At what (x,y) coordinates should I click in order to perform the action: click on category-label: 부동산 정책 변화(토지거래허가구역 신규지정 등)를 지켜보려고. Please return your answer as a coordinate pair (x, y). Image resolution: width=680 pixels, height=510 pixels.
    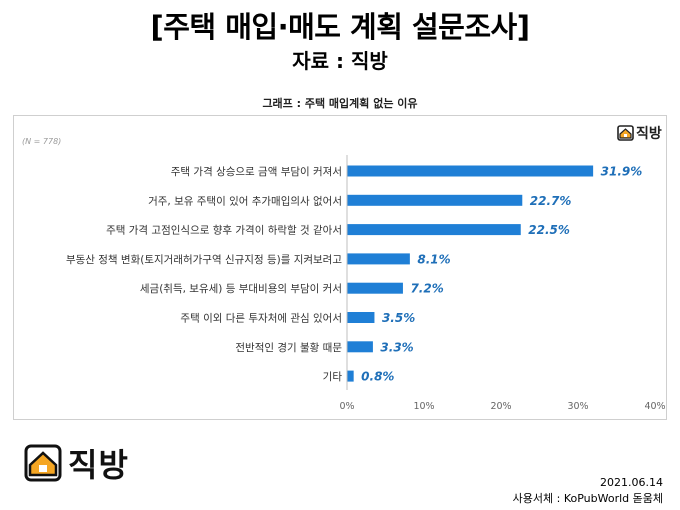
    Looking at the image, I should click on (204, 260).